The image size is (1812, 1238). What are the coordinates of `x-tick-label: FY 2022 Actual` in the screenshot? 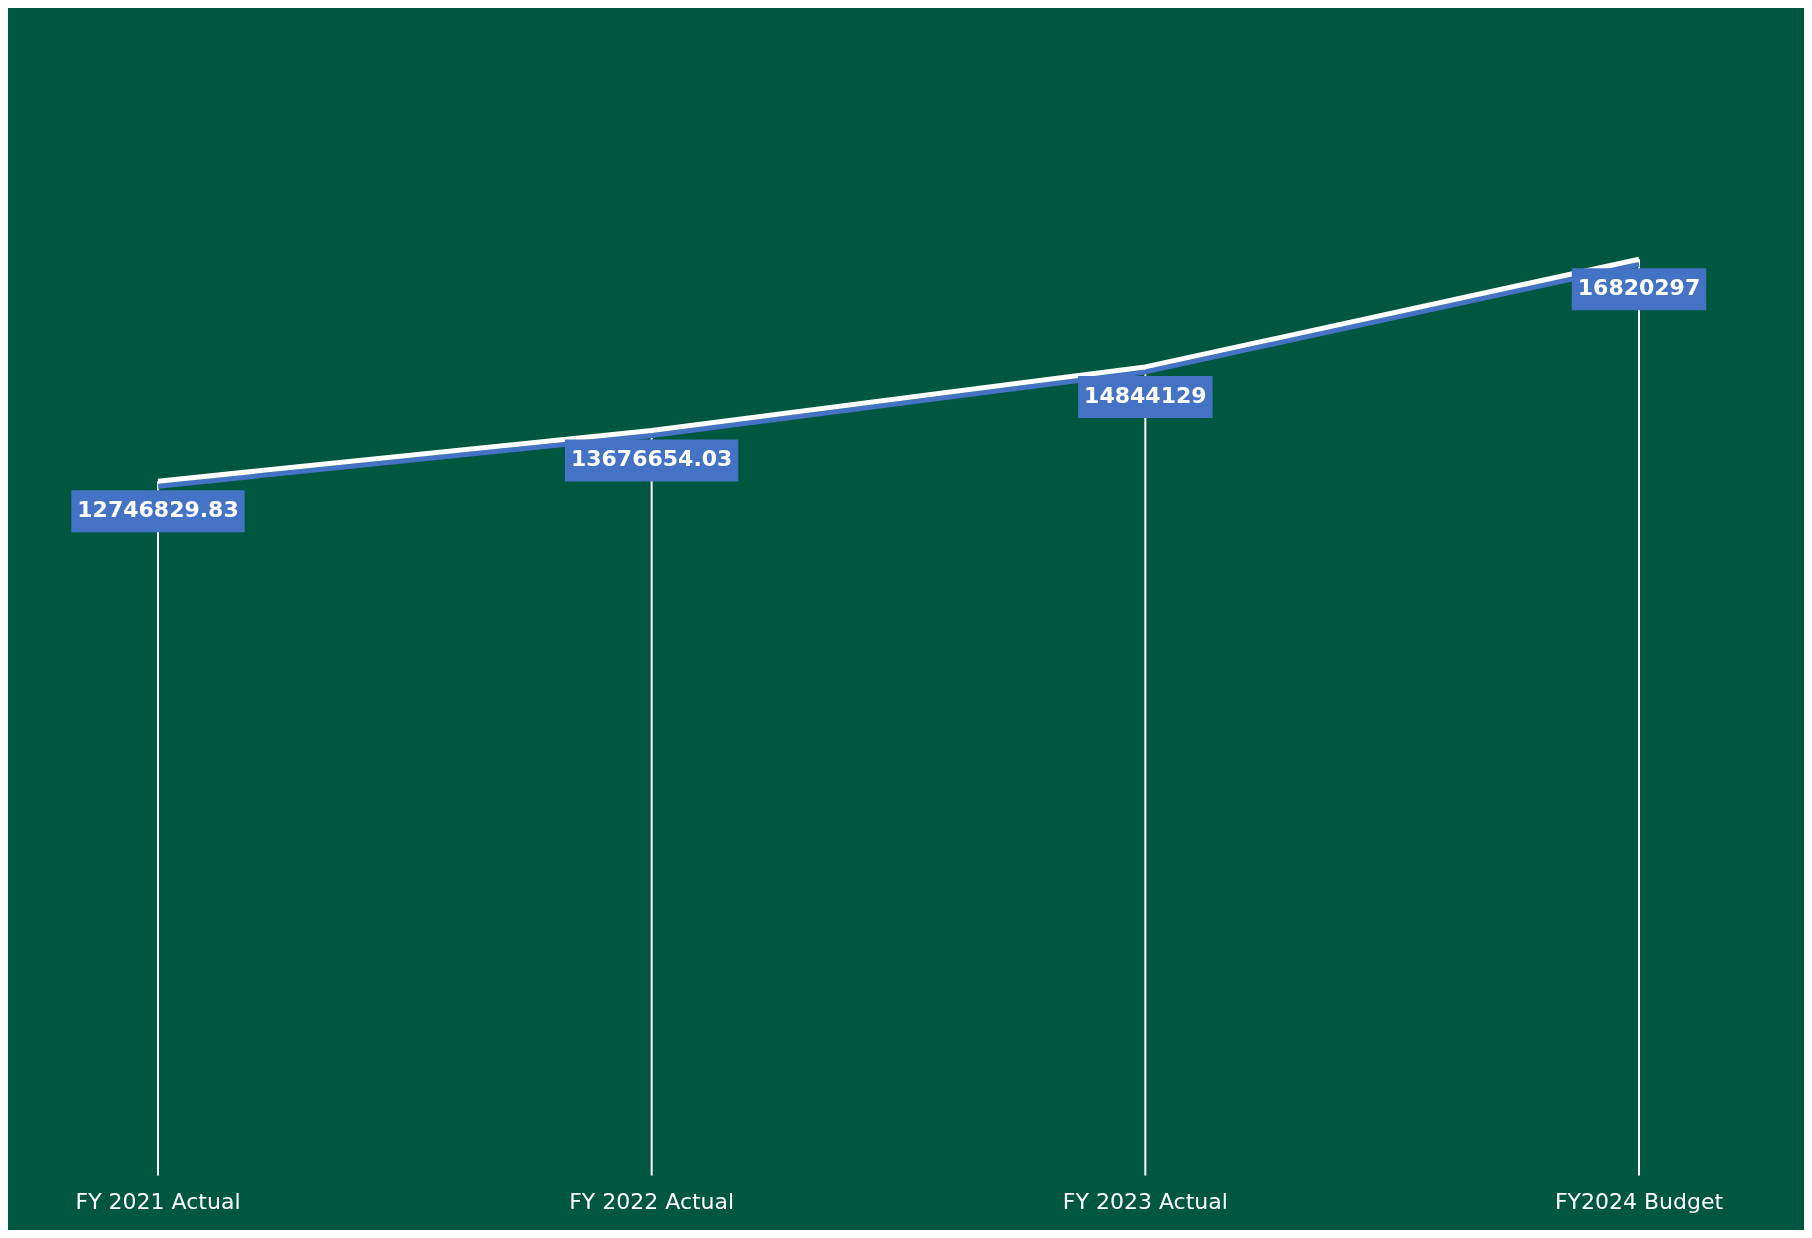 It's located at (652, 1201).